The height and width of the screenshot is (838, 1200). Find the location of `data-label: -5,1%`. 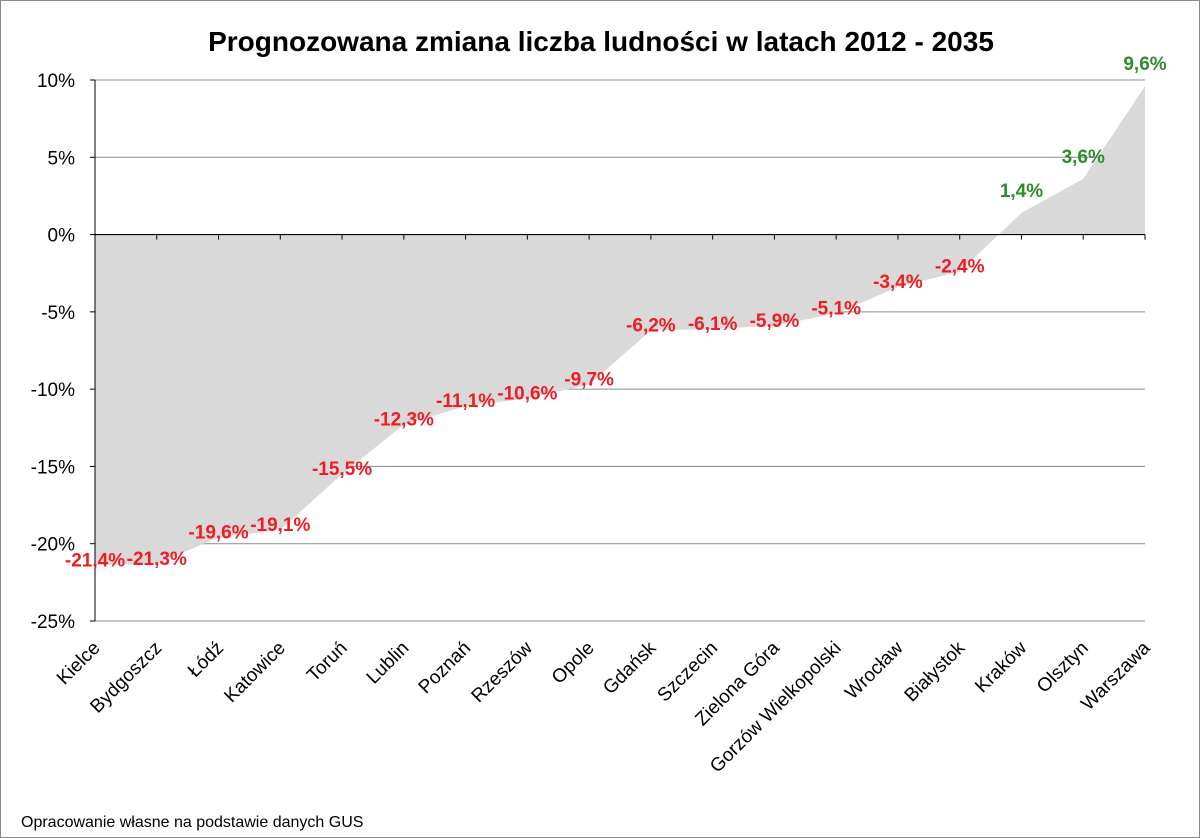

data-label: -5,1% is located at coordinates (836, 308).